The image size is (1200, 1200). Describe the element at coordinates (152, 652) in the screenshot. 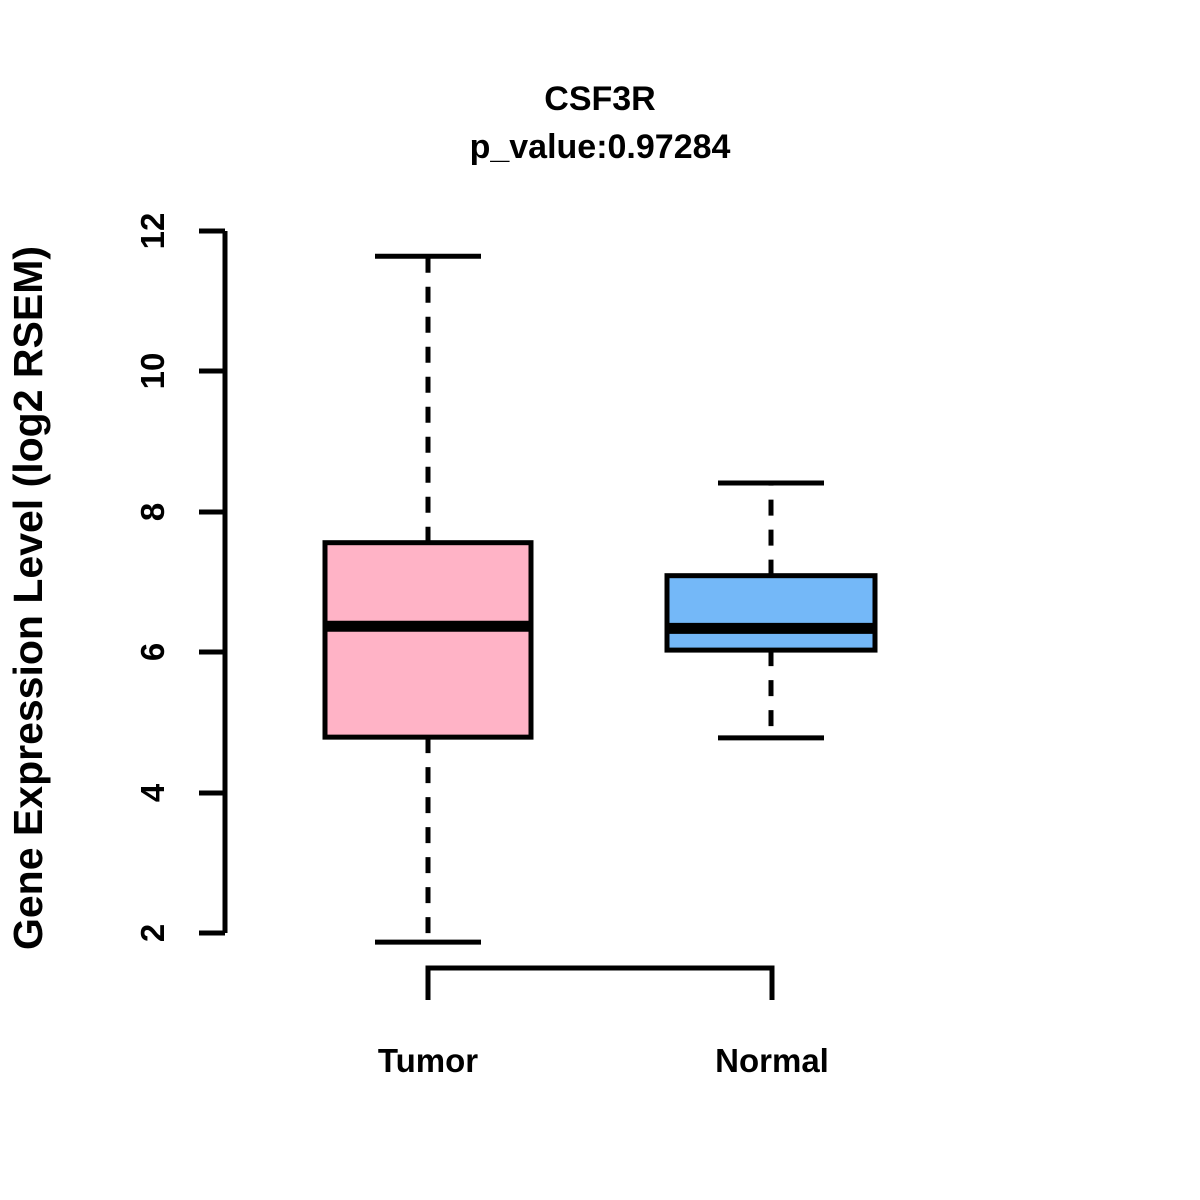

I see `y-tick-label-6: 6` at that location.